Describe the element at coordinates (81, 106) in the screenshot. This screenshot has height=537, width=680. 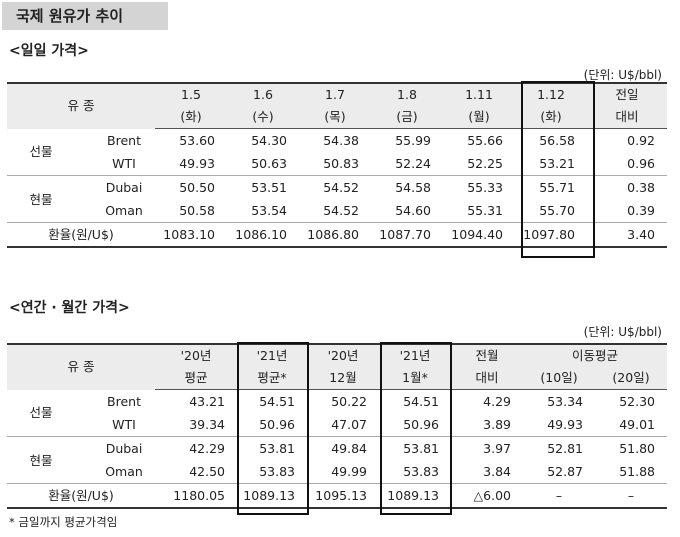
I see `daily-item-header: 유 종` at that location.